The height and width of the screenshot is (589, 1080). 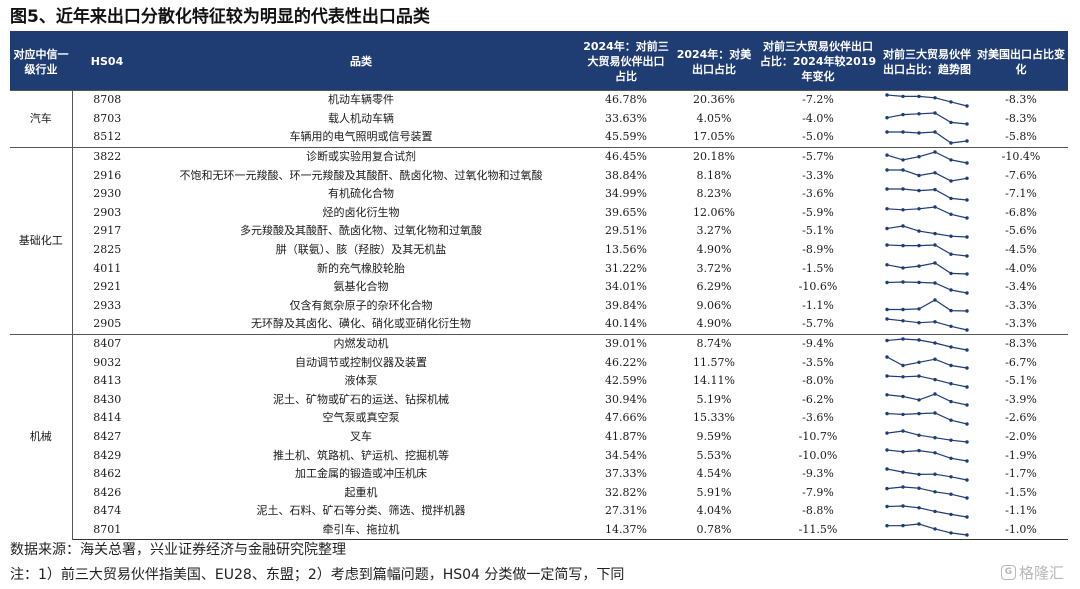 What do you see at coordinates (626, 474) in the screenshot?
I see `share-big3-cell: 37.33%` at bounding box center [626, 474].